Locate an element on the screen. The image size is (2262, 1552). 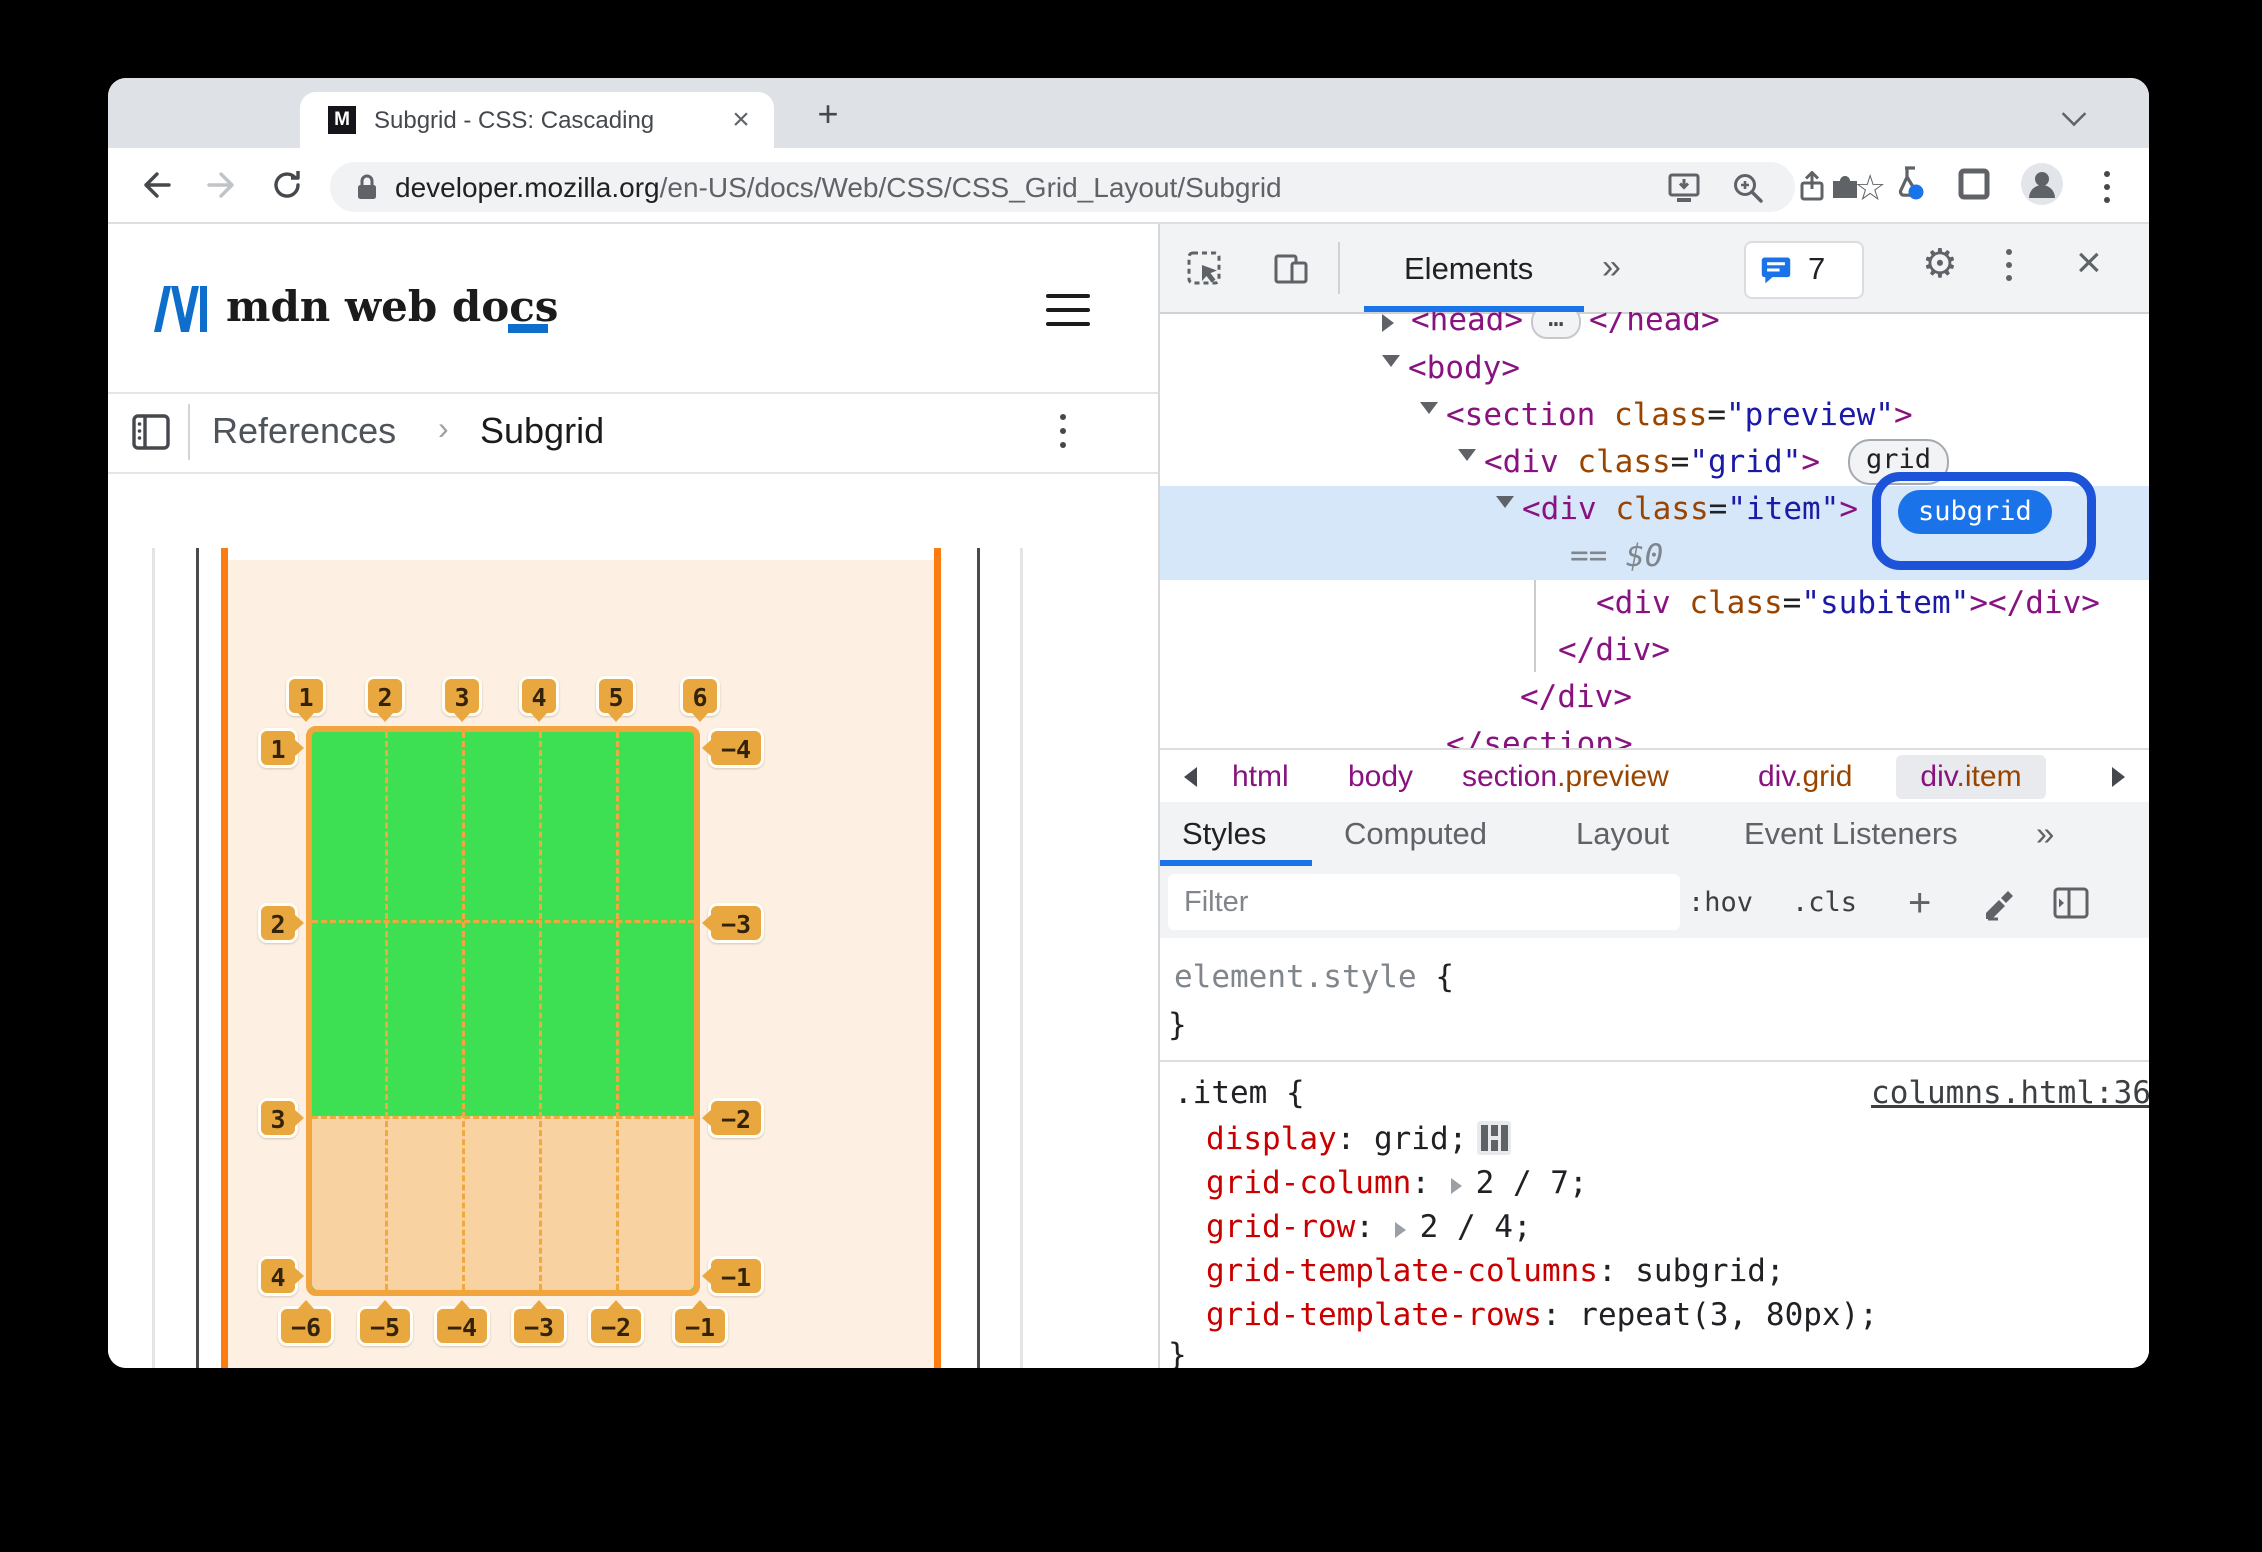
bookmark-star-icon: ☆ is located at coordinates (1870, 187).